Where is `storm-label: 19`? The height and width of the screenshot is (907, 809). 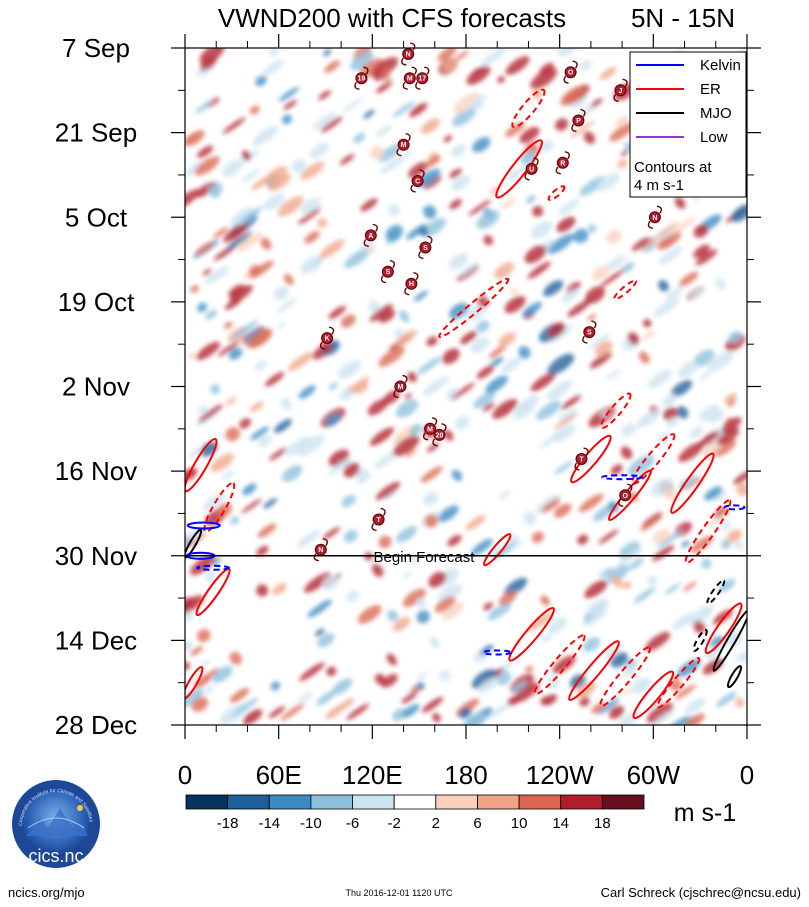
storm-label: 19 is located at coordinates (362, 79).